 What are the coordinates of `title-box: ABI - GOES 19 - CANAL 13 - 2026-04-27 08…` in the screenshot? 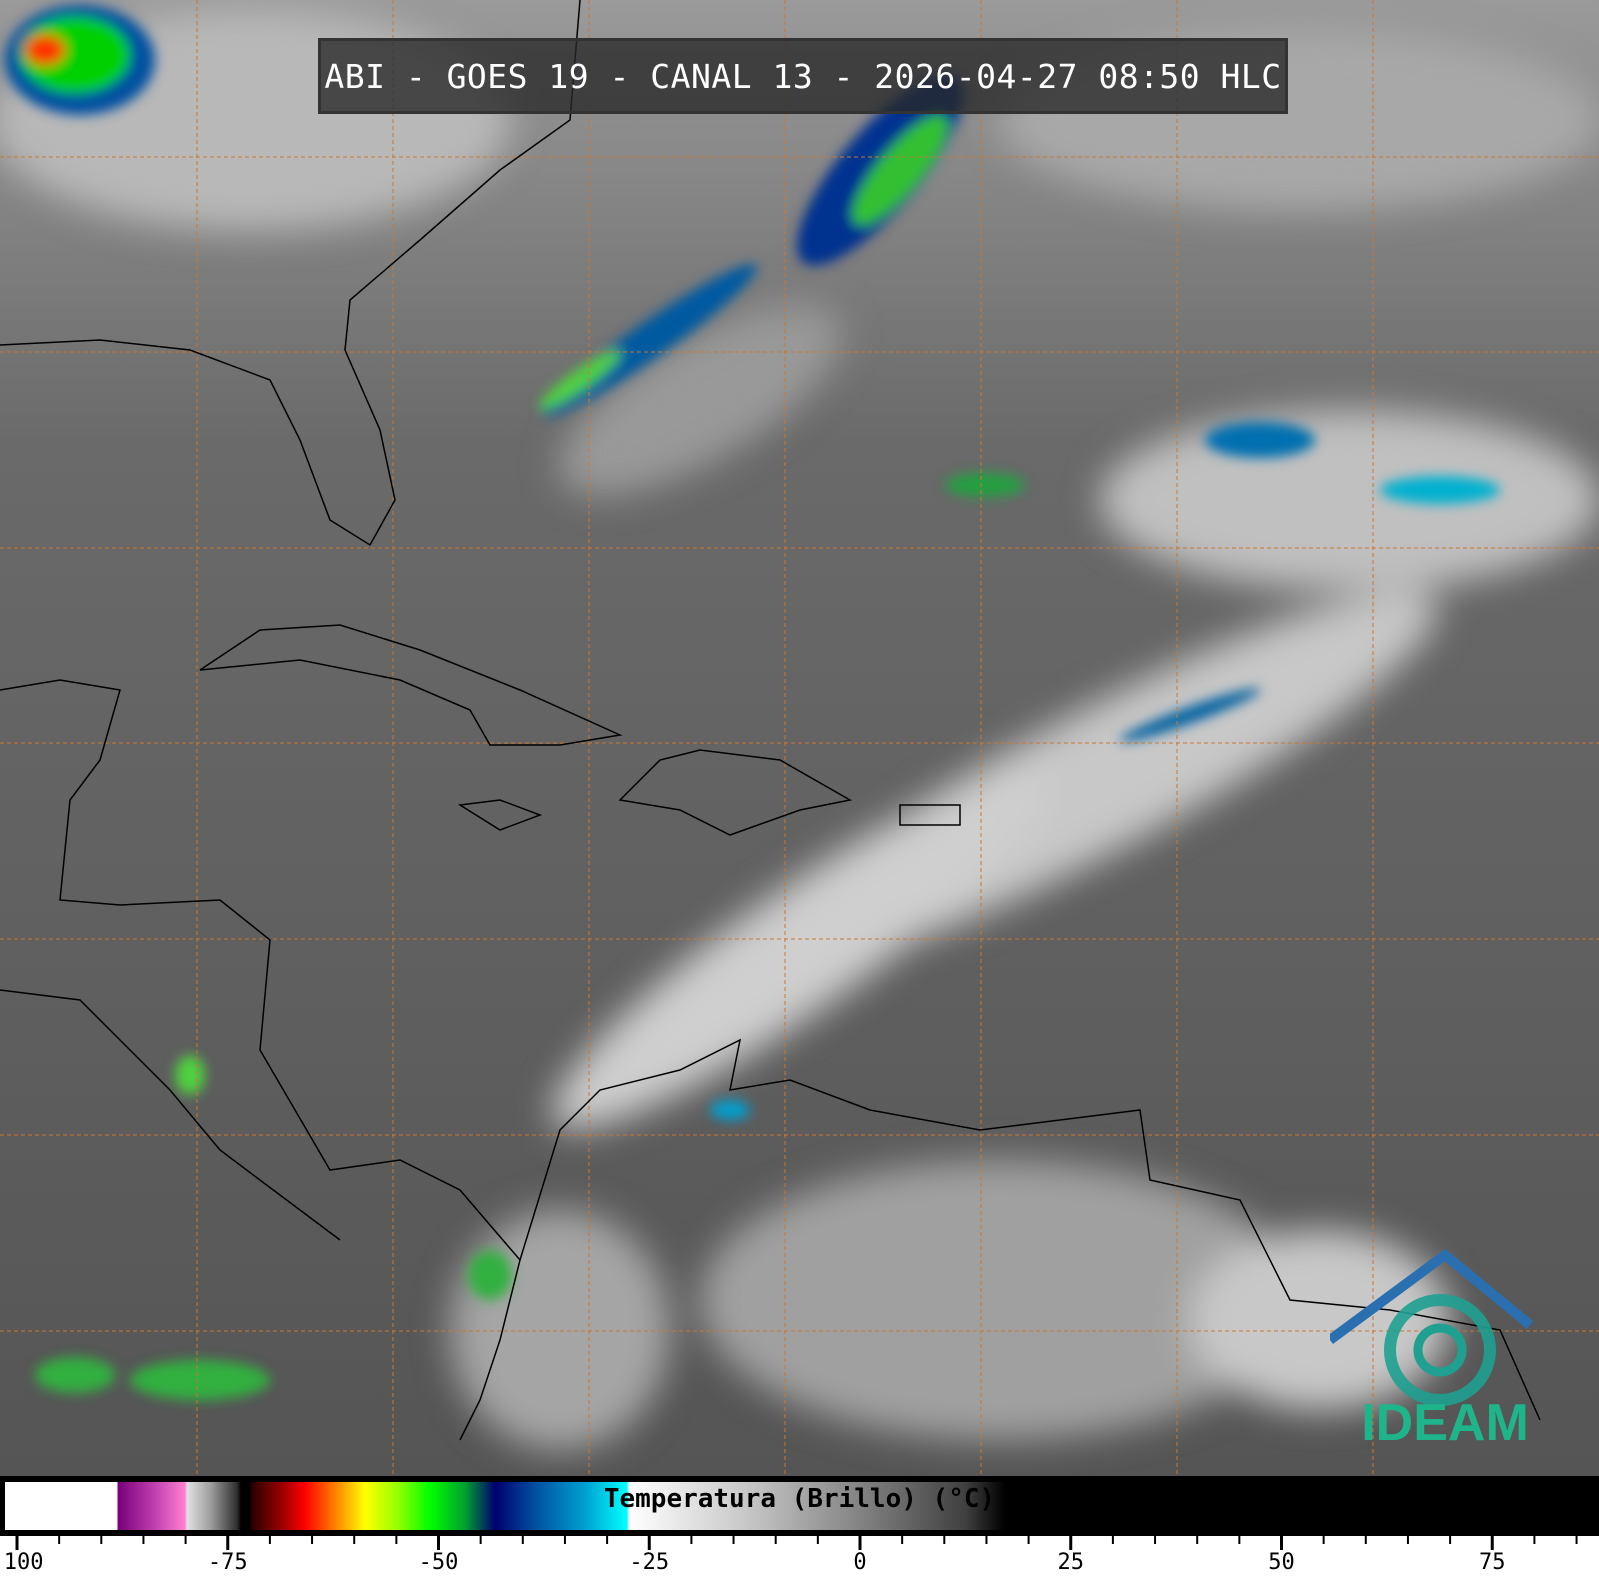 It's located at (803, 76).